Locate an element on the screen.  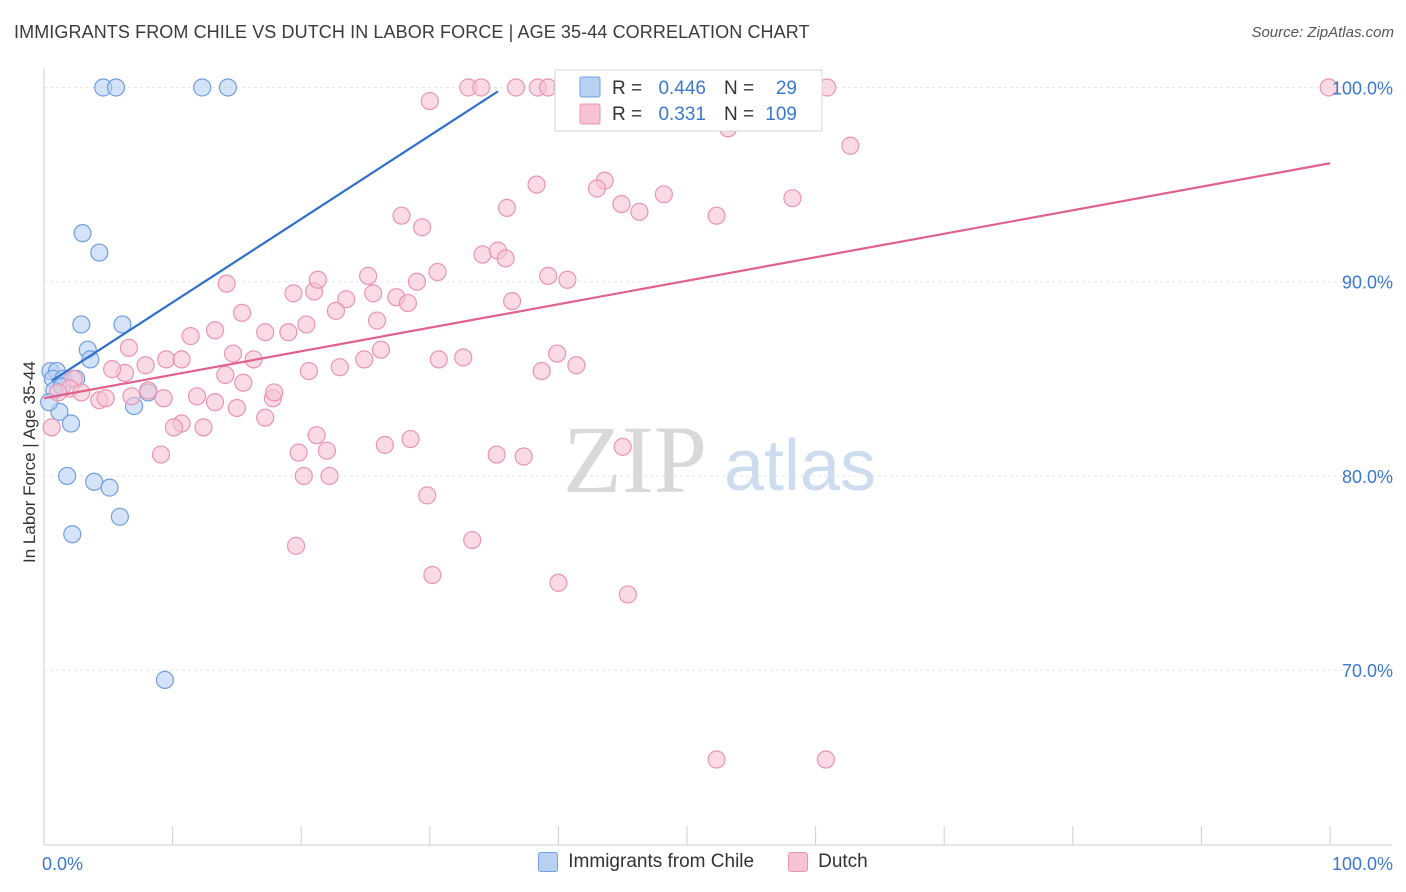
legend-swatch-pink is located at coordinates (798, 862).